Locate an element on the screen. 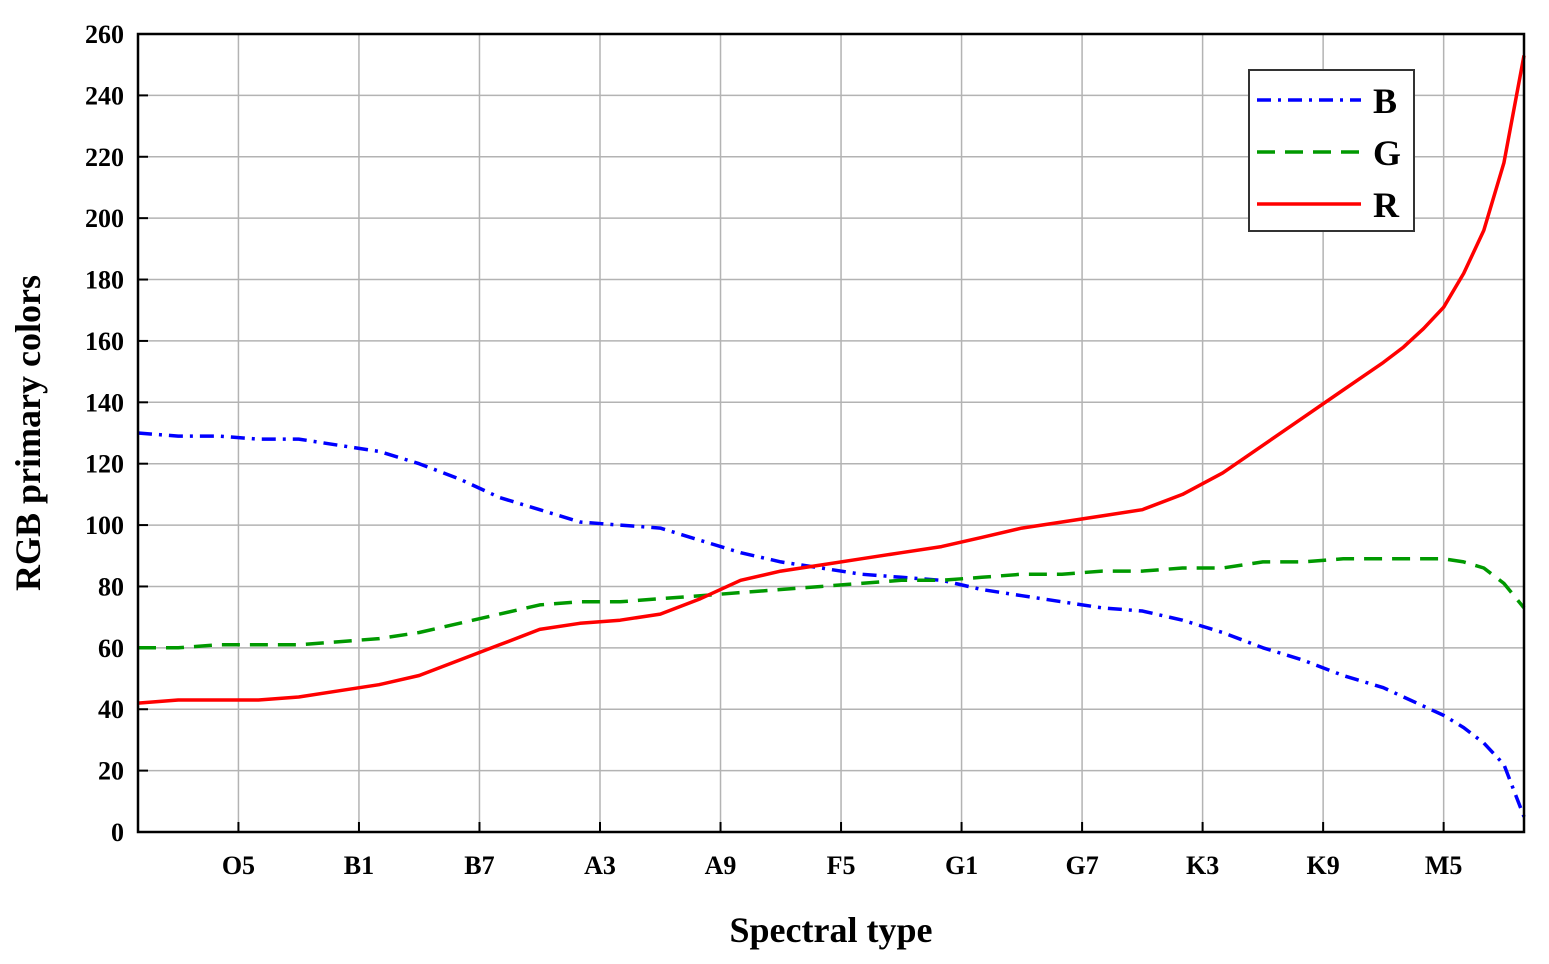 The width and height of the screenshot is (1549, 964). x-tick-label: G1 is located at coordinates (961, 865).